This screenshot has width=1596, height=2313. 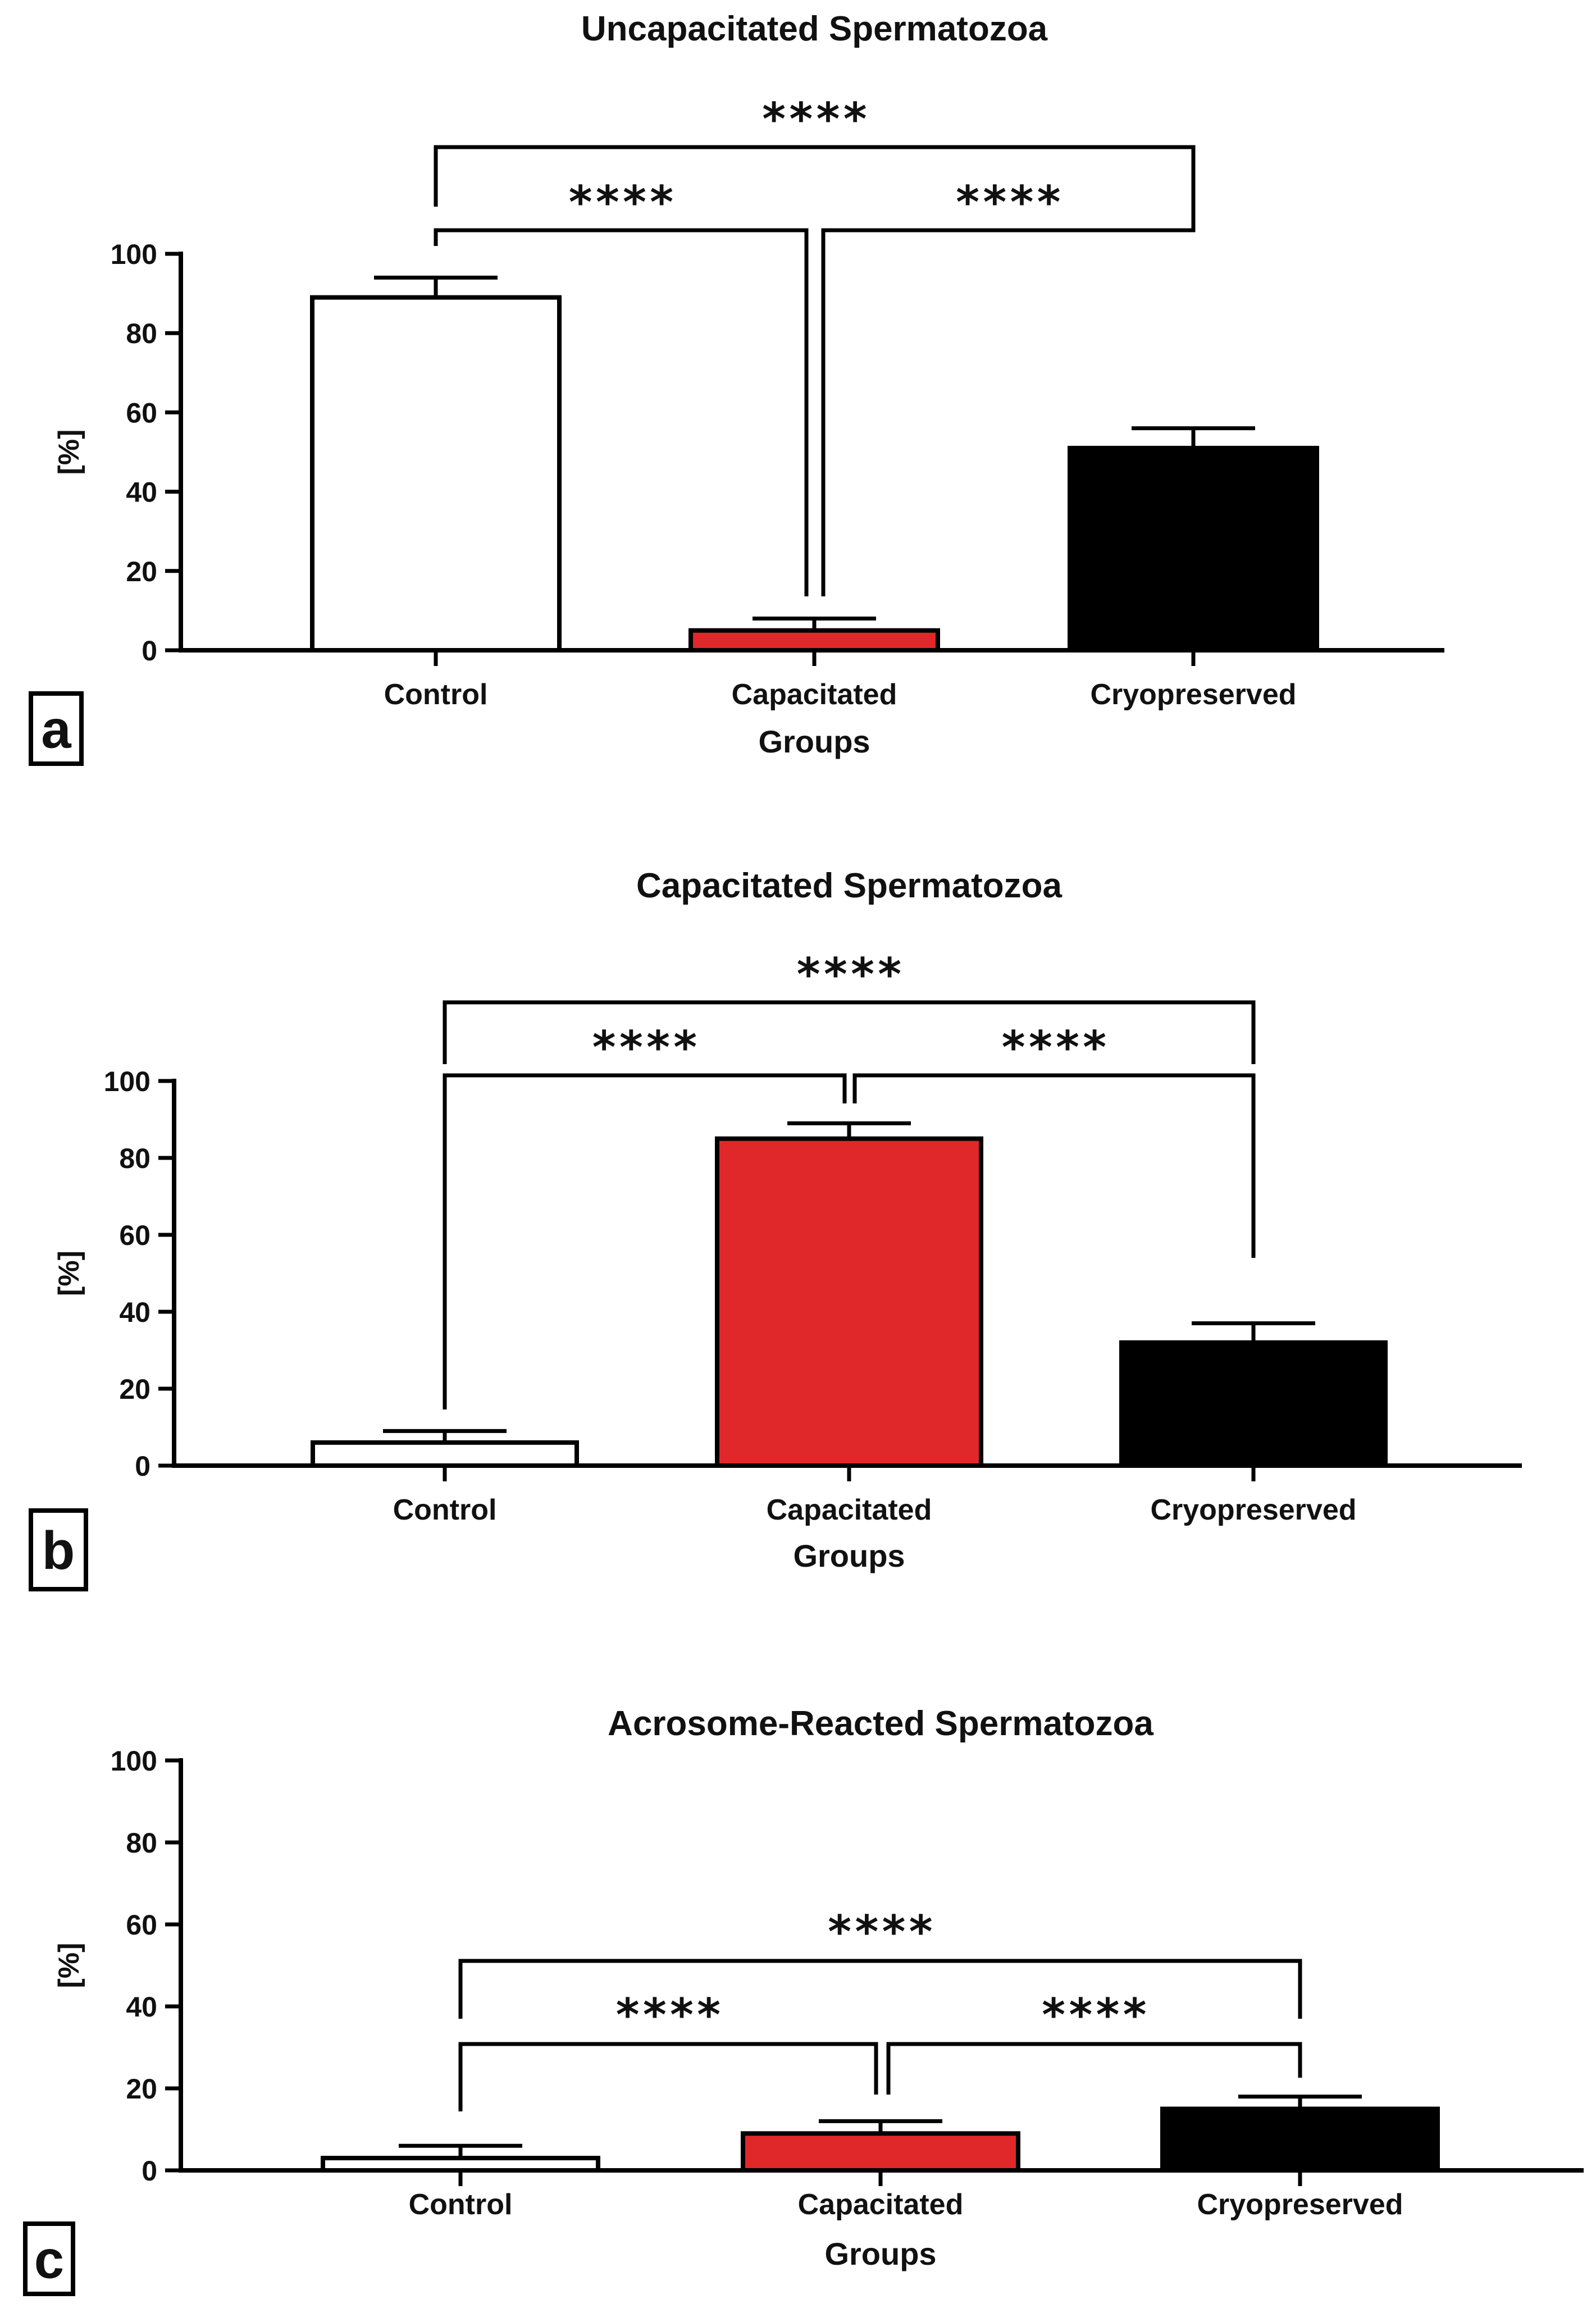 I want to click on chart-title: Acrosome-Reacted Spermatozoa, so click(x=880, y=1723).